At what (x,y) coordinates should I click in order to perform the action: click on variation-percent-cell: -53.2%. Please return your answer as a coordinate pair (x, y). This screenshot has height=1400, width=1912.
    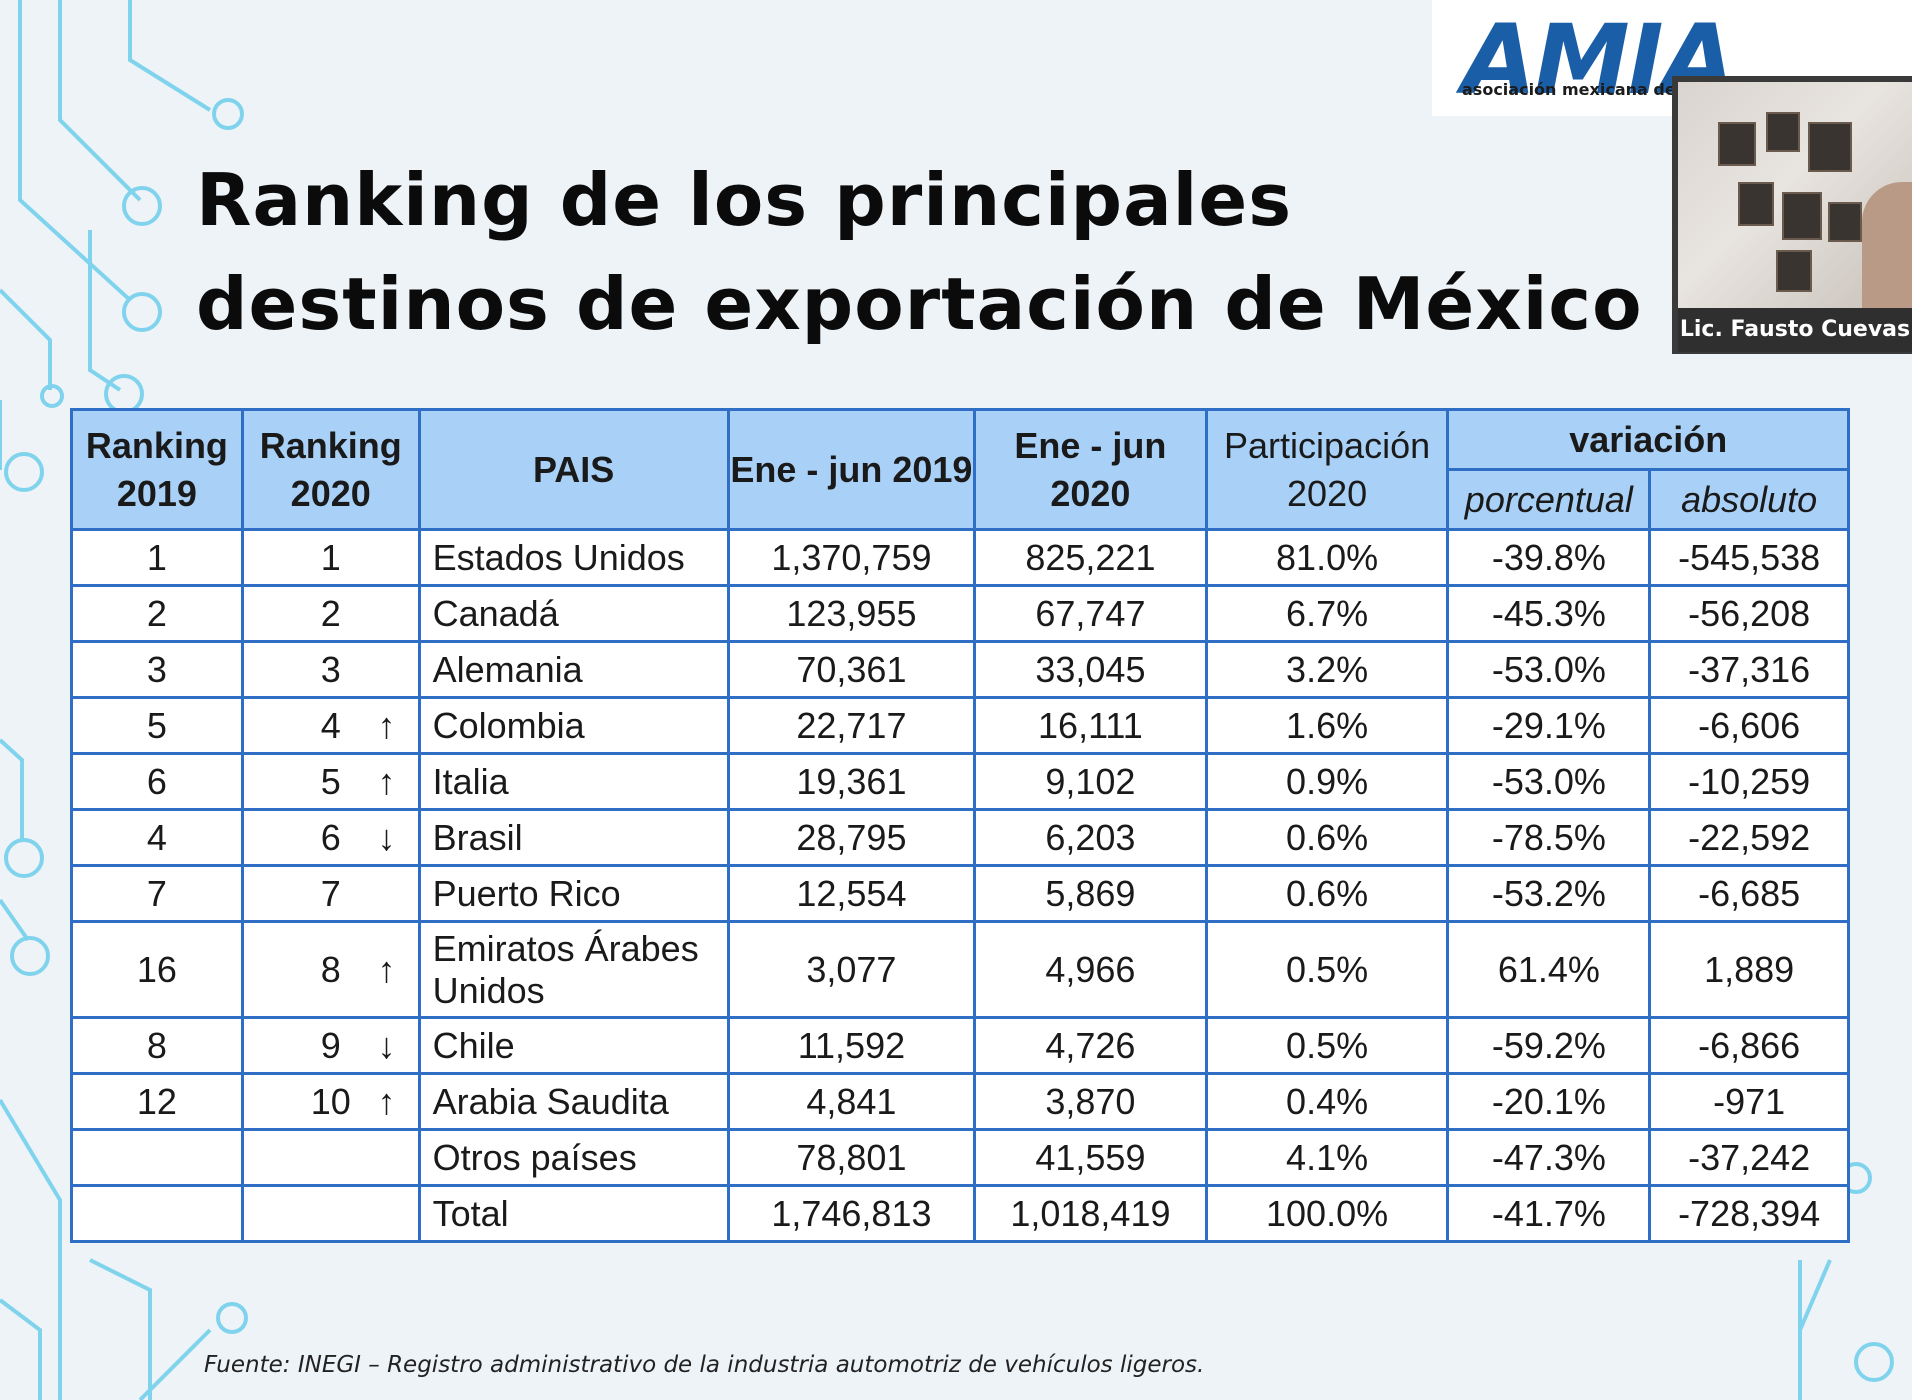
    Looking at the image, I should click on (1549, 893).